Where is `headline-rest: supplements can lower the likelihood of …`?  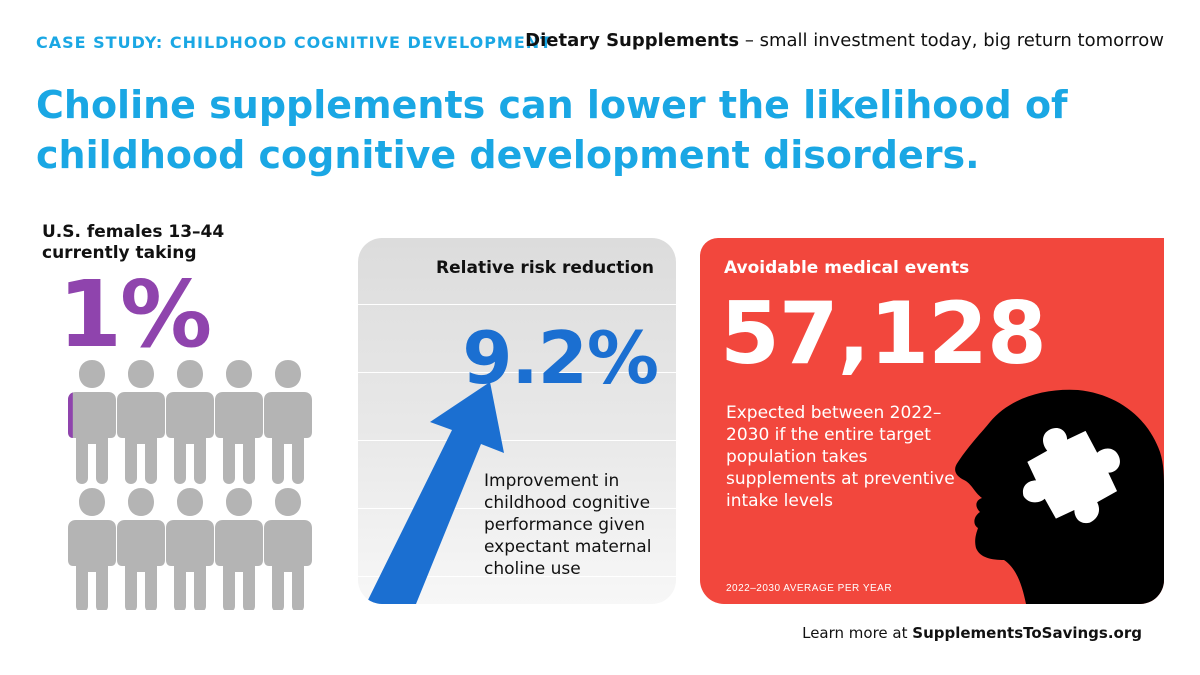 headline-rest: supplements can lower the likelihood of … is located at coordinates (552, 130).